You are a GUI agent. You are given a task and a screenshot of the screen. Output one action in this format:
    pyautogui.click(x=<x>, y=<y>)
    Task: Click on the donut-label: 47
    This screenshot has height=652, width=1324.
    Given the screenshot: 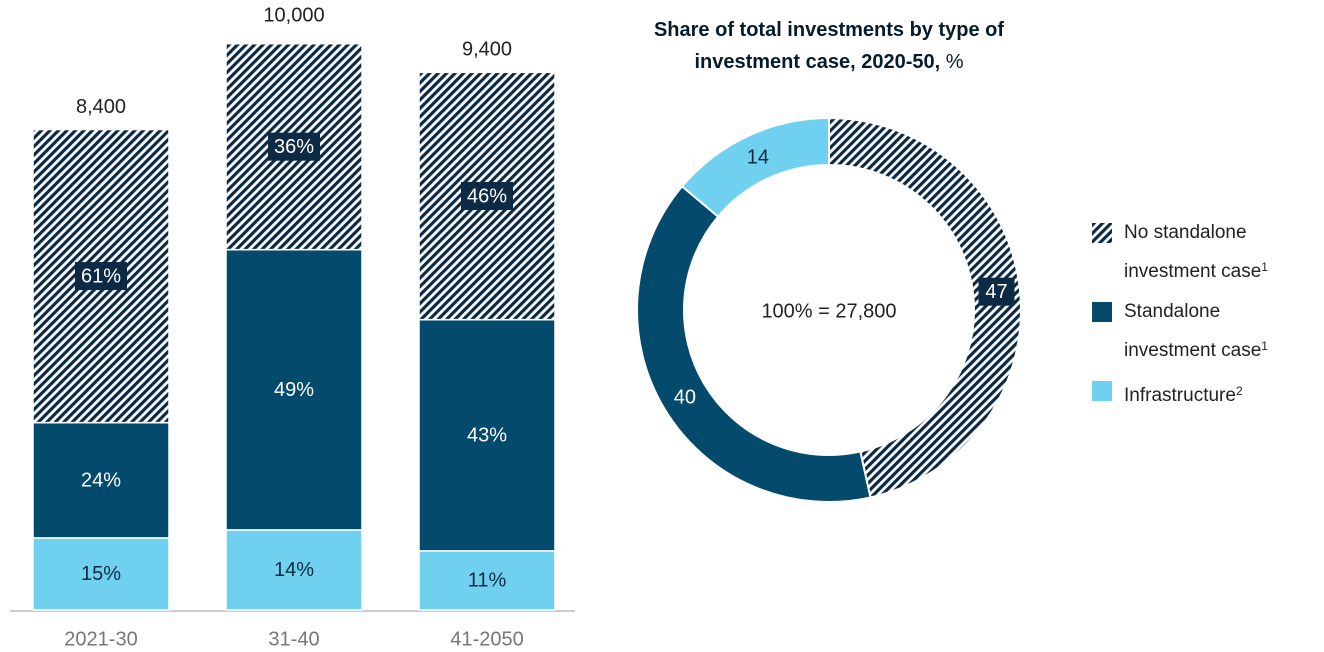 What is the action you would take?
    pyautogui.click(x=996, y=292)
    